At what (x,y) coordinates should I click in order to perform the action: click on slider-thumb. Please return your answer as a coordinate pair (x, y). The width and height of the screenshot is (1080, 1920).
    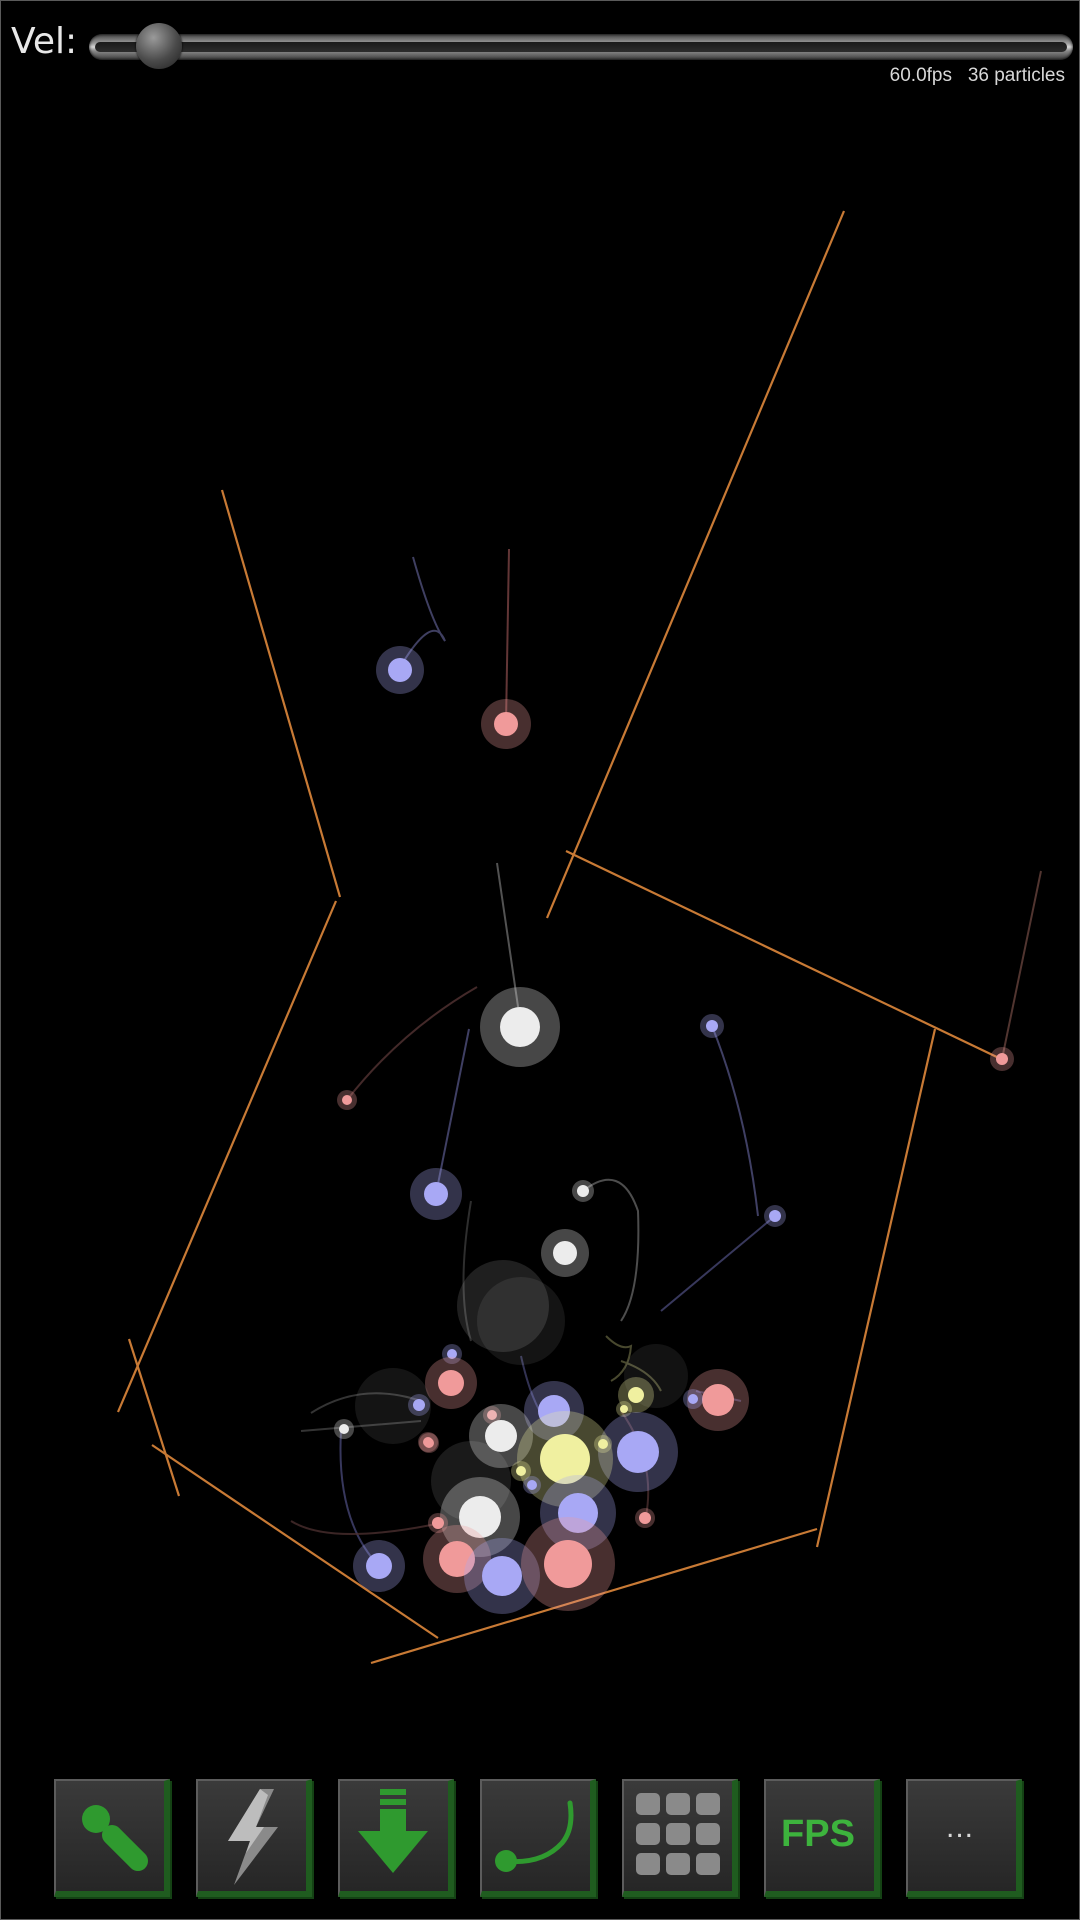
    Looking at the image, I should click on (159, 46).